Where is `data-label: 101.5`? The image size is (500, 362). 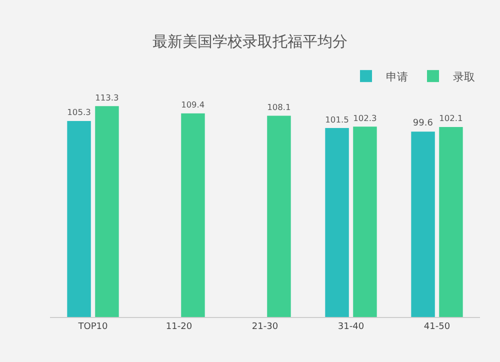 data-label: 101.5 is located at coordinates (337, 119).